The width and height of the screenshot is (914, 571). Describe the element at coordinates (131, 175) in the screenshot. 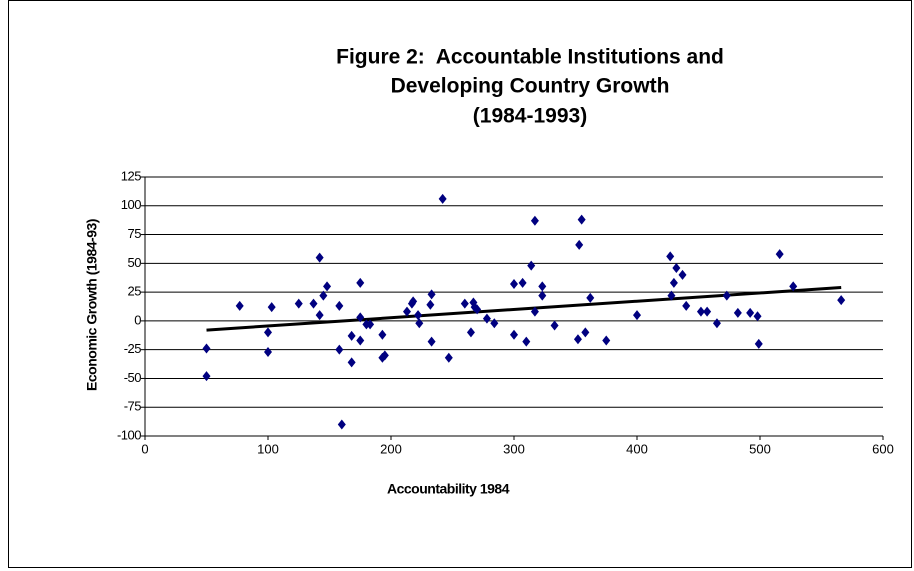

I see `y-tick-label: 125` at that location.